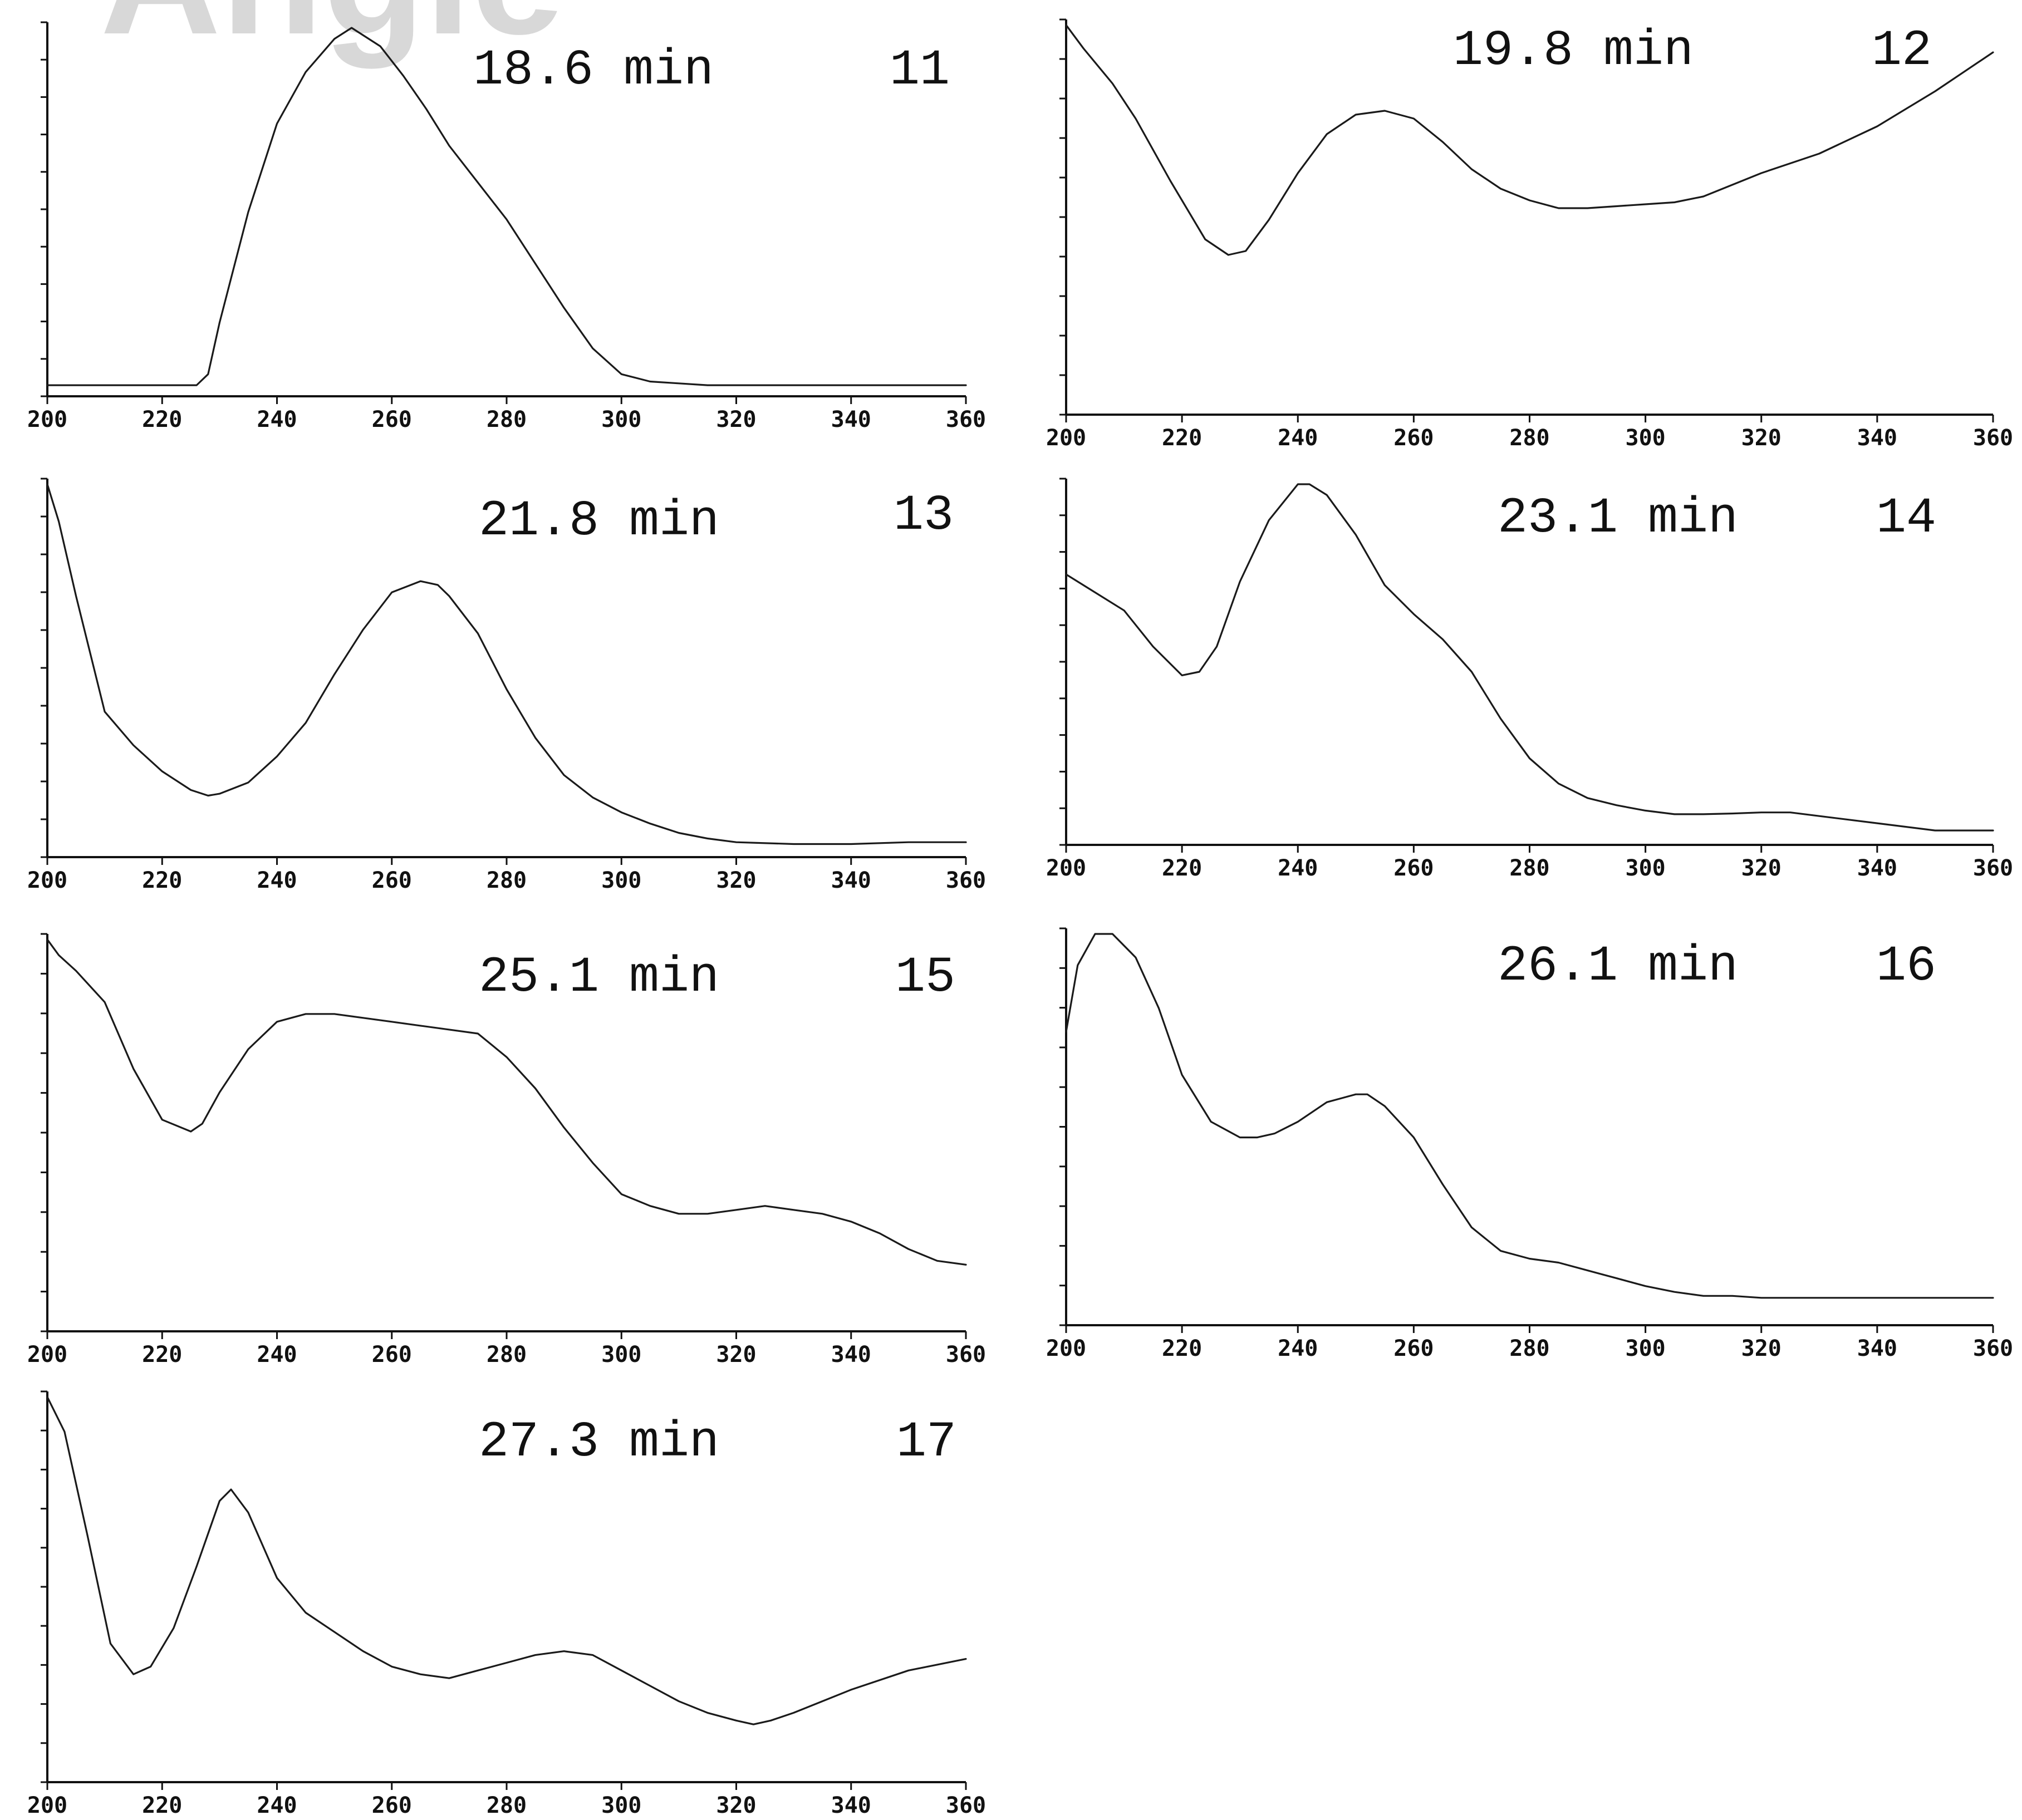 The height and width of the screenshot is (1820, 2022). Describe the element at coordinates (599, 521) in the screenshot. I see `retention-time-label: 21.8 min` at that location.